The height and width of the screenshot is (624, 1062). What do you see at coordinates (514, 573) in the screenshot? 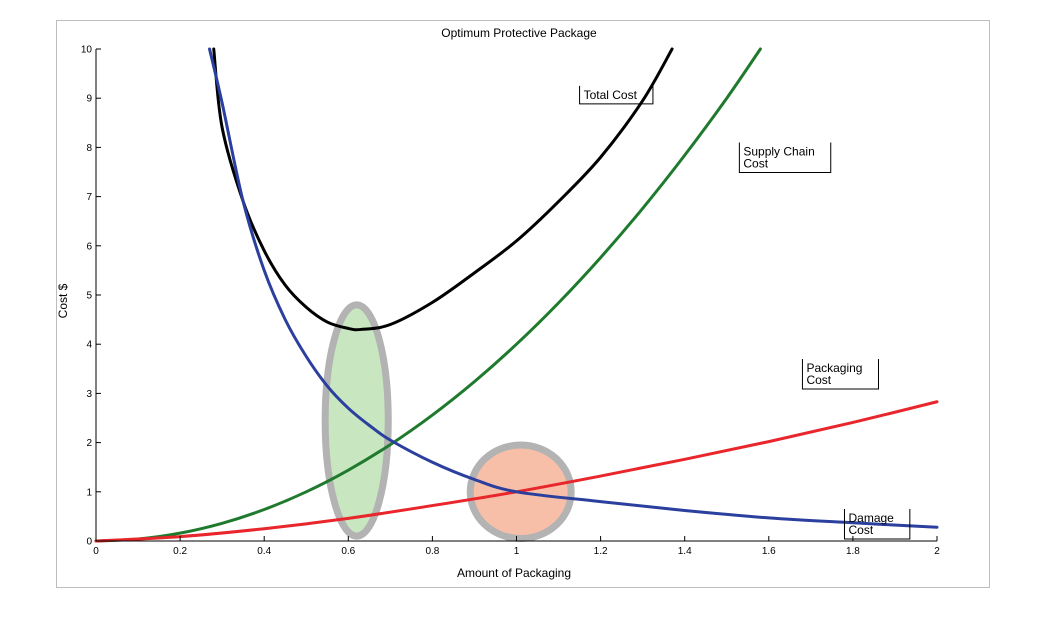
I see `x-axis-label: Amount of Packaging` at bounding box center [514, 573].